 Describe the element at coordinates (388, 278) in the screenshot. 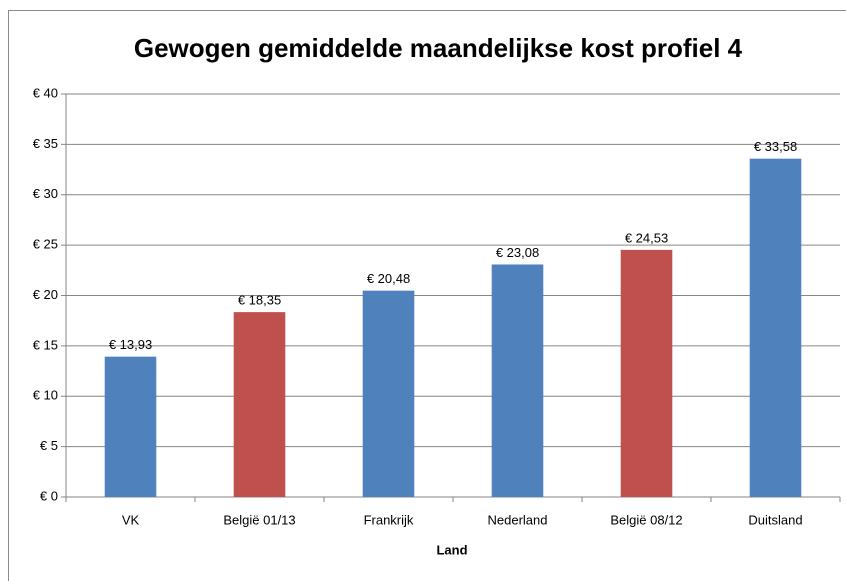

I see `data-label: € 20,48` at that location.